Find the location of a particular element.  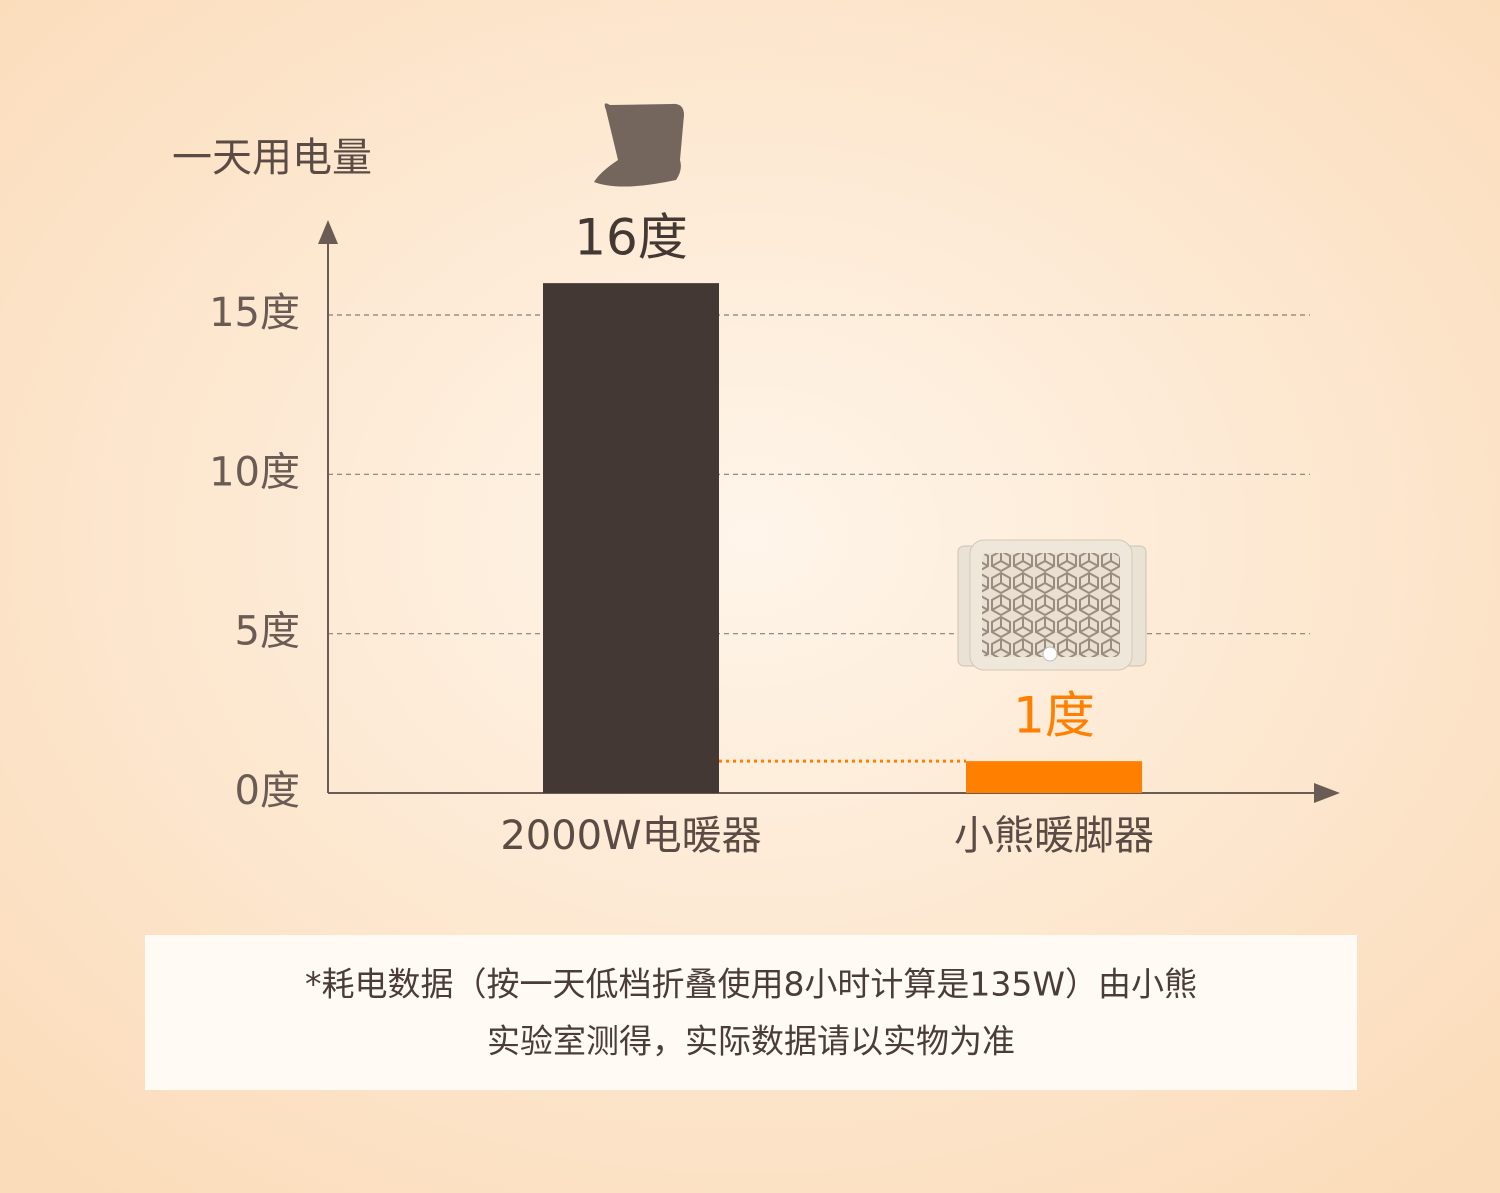

x-axis-arrow is located at coordinates (1327, 793).